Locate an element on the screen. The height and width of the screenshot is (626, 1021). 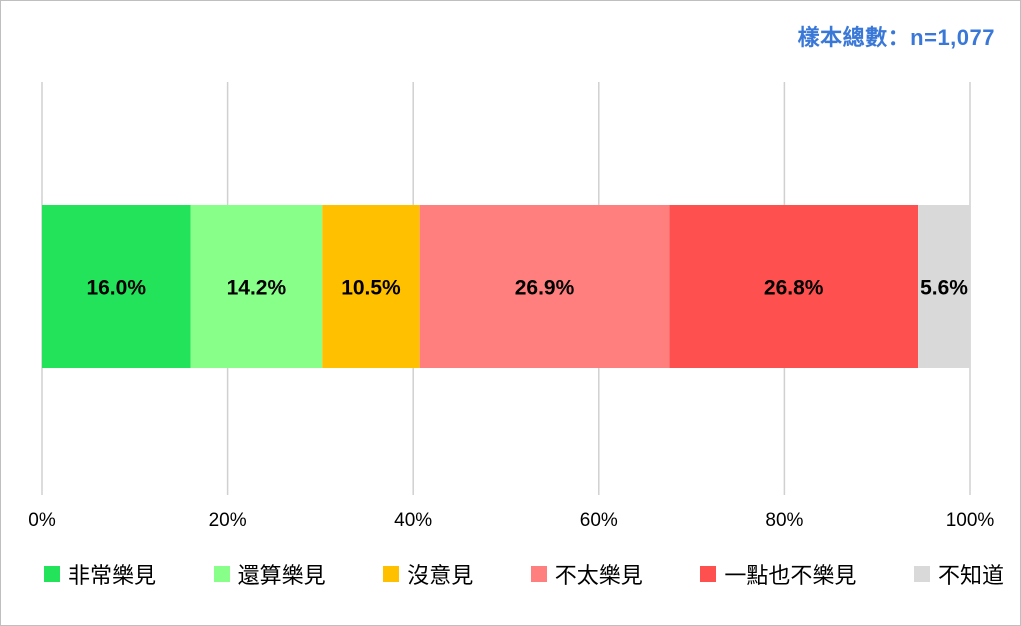
x-tick-label-3: 60% is located at coordinates (599, 520).